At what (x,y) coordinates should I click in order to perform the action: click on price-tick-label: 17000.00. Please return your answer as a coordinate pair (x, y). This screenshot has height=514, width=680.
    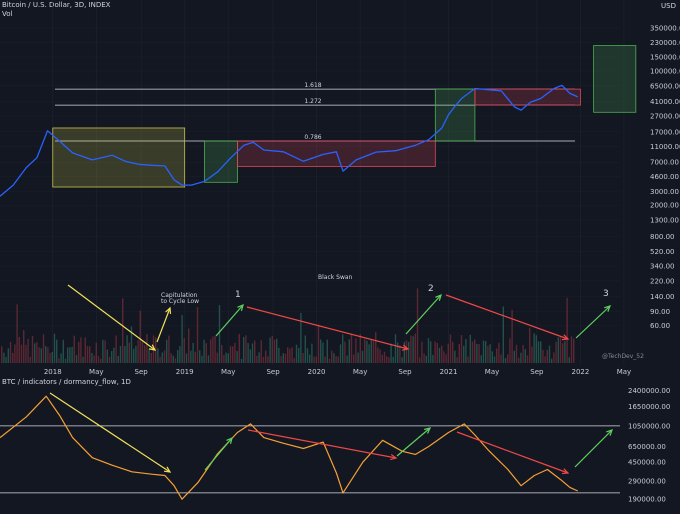
    Looking at the image, I should click on (665, 132).